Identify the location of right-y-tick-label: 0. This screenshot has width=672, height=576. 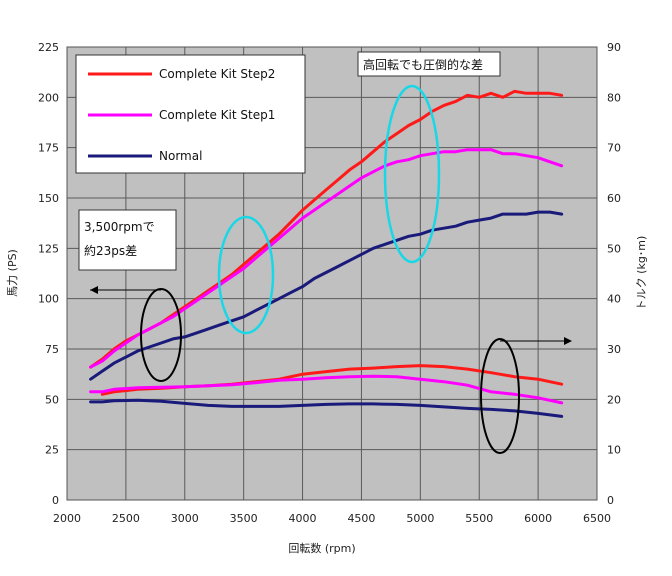
(610, 500).